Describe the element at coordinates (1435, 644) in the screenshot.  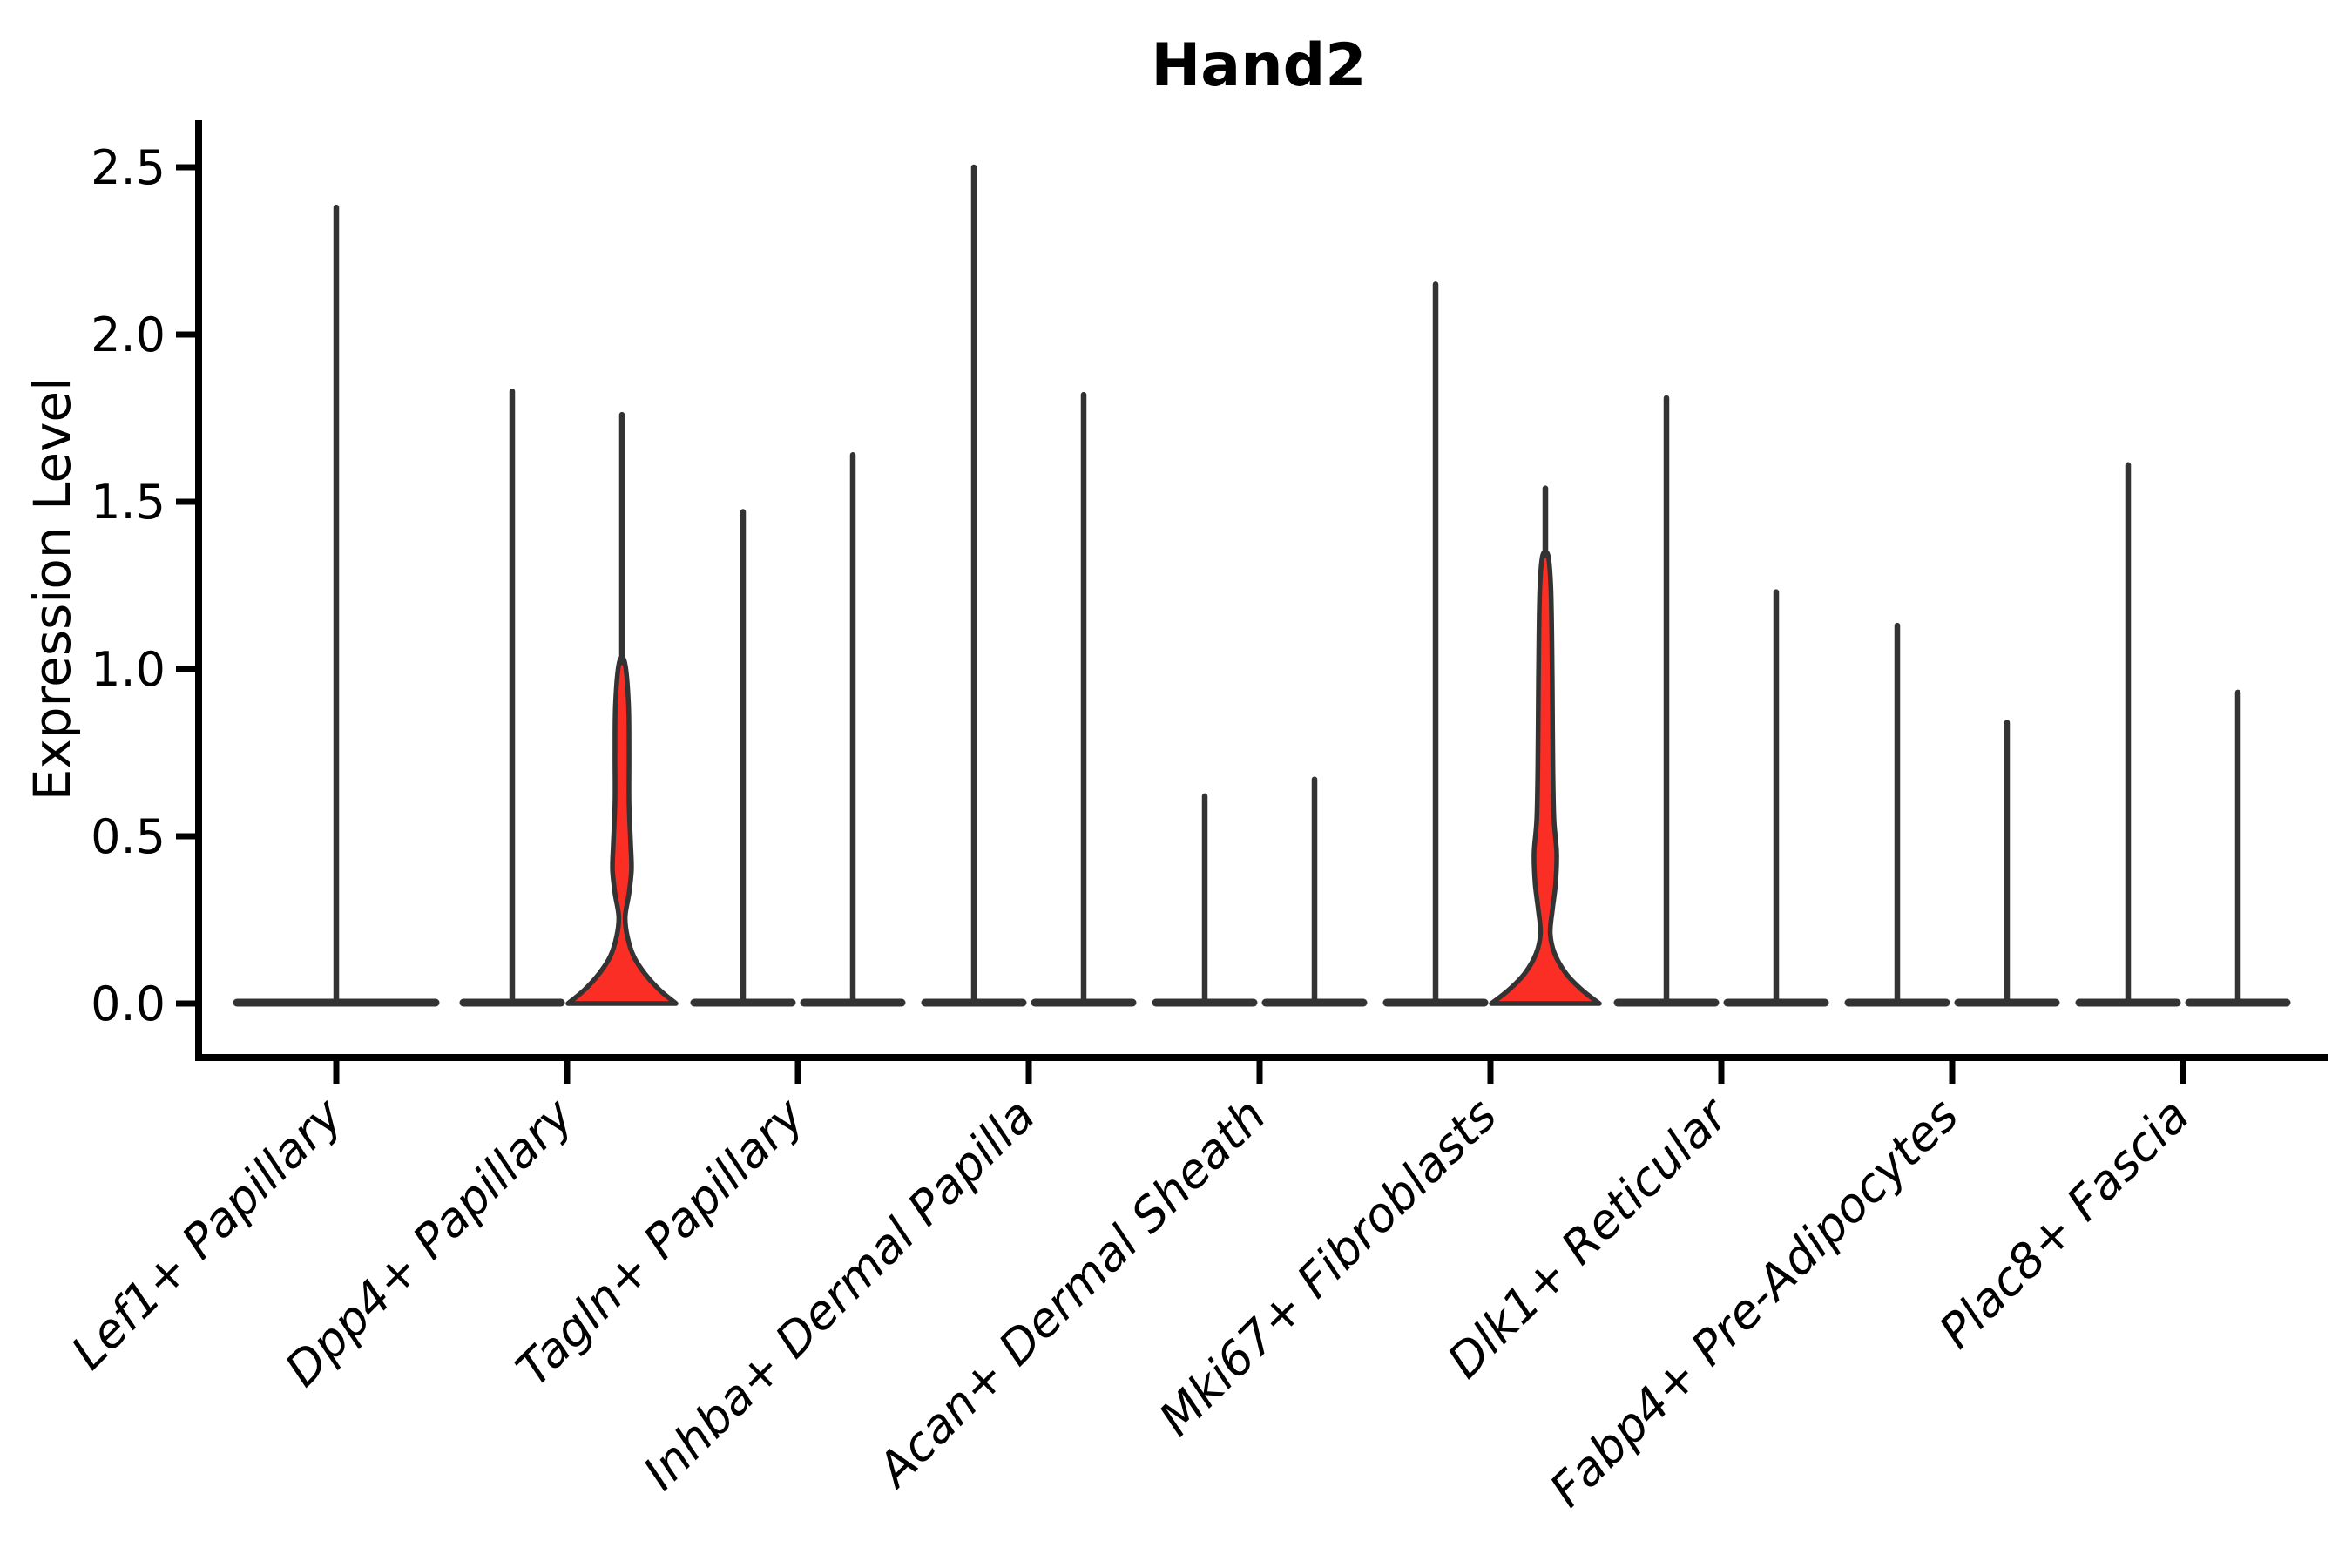
I see `violin-mki67-fibroblasts-left` at that location.